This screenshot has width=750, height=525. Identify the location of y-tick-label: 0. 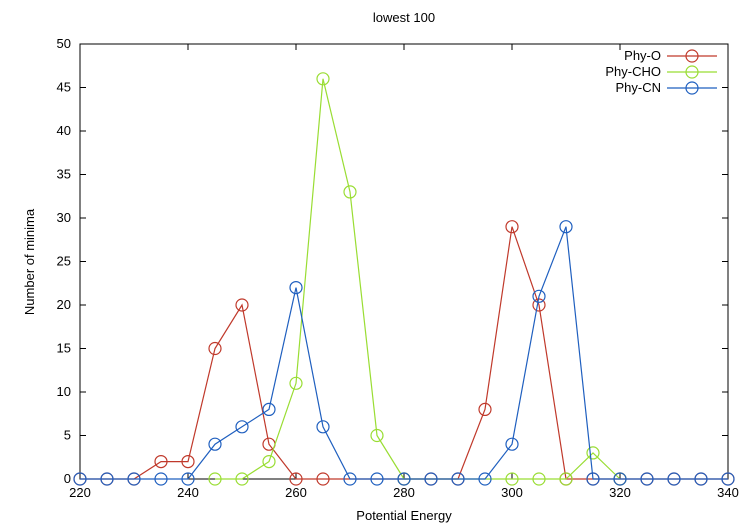
(67, 478).